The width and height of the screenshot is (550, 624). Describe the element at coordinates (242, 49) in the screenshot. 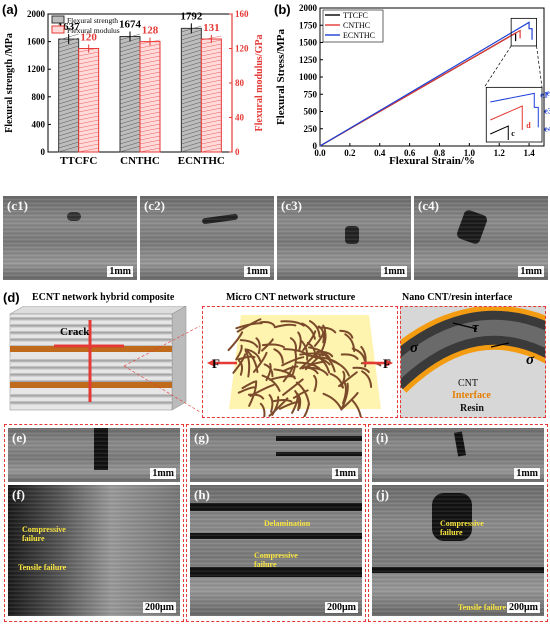

I see `tick-label-right: 120` at that location.